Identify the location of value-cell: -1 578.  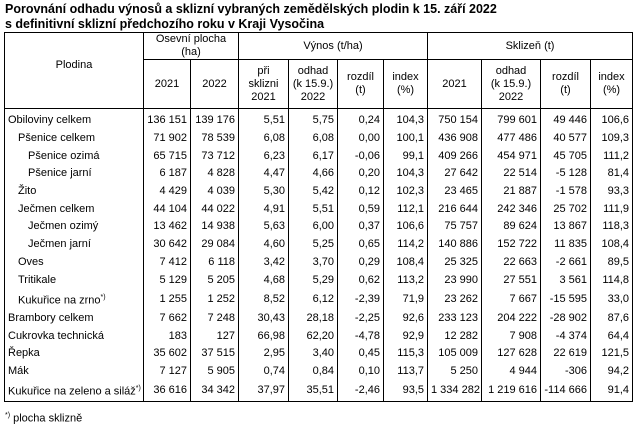
(565, 191).